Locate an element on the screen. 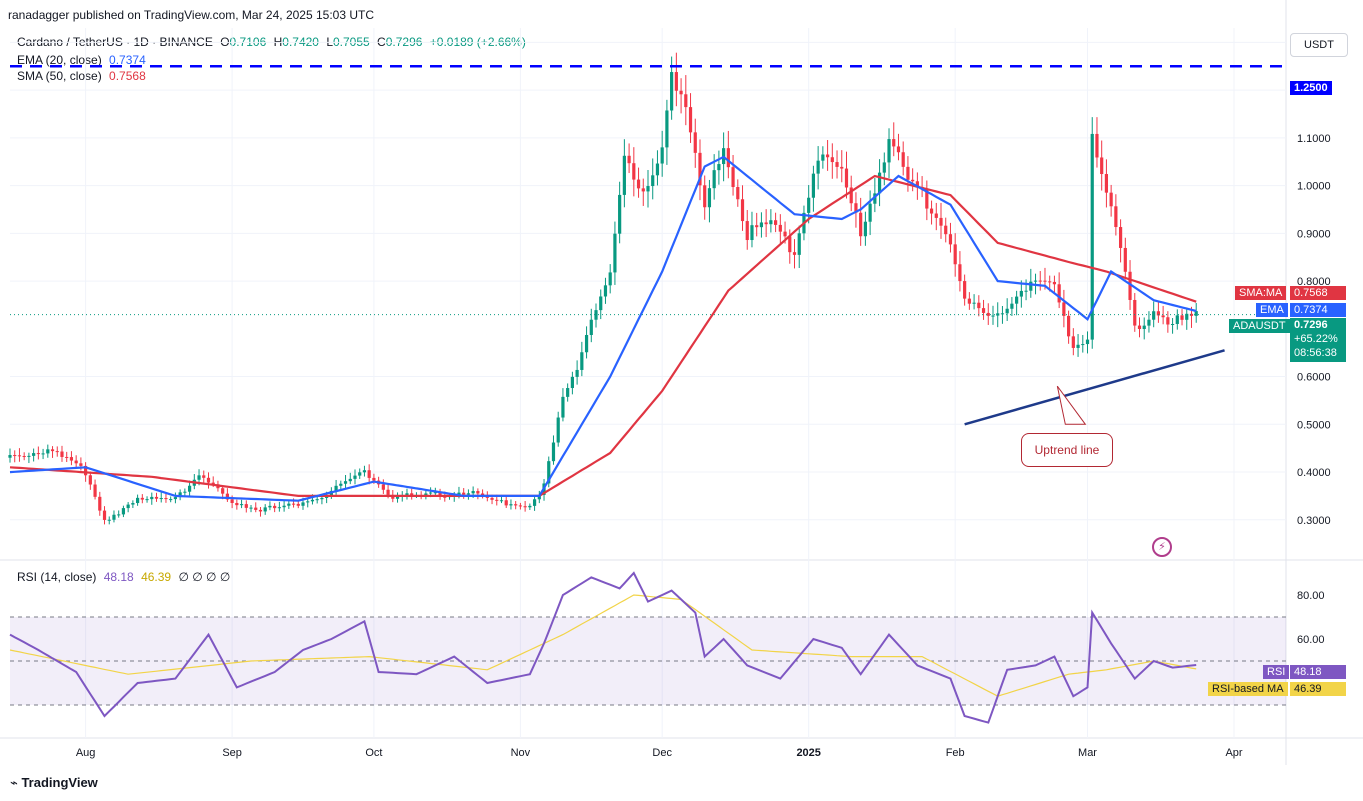  resistance-price-badge: 1.2500 is located at coordinates (1311, 88).